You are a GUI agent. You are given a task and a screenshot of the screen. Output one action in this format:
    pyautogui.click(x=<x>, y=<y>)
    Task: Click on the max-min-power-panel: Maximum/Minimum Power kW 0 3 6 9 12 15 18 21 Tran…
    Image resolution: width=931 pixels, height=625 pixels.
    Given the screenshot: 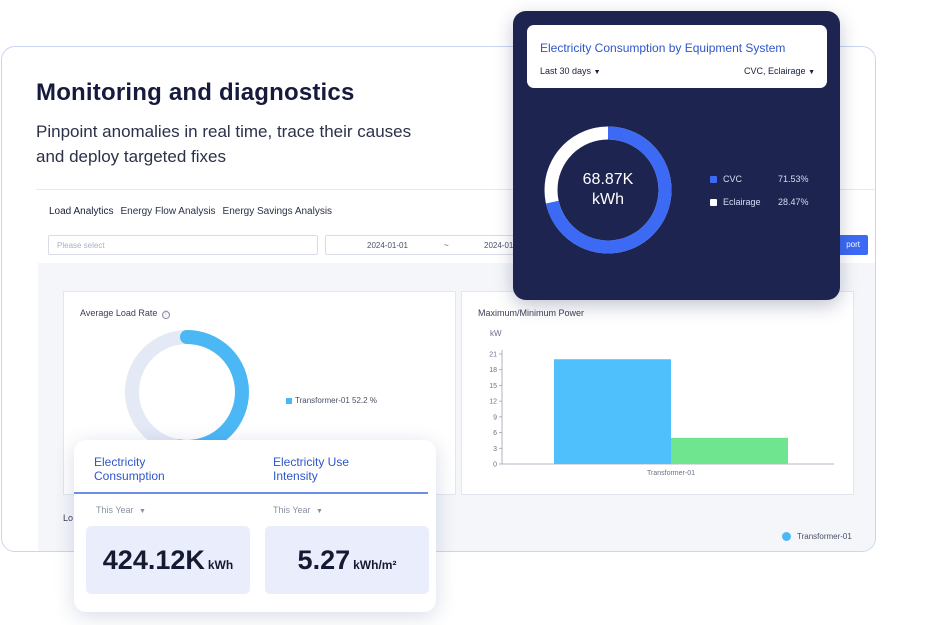 What is the action you would take?
    pyautogui.click(x=657, y=393)
    